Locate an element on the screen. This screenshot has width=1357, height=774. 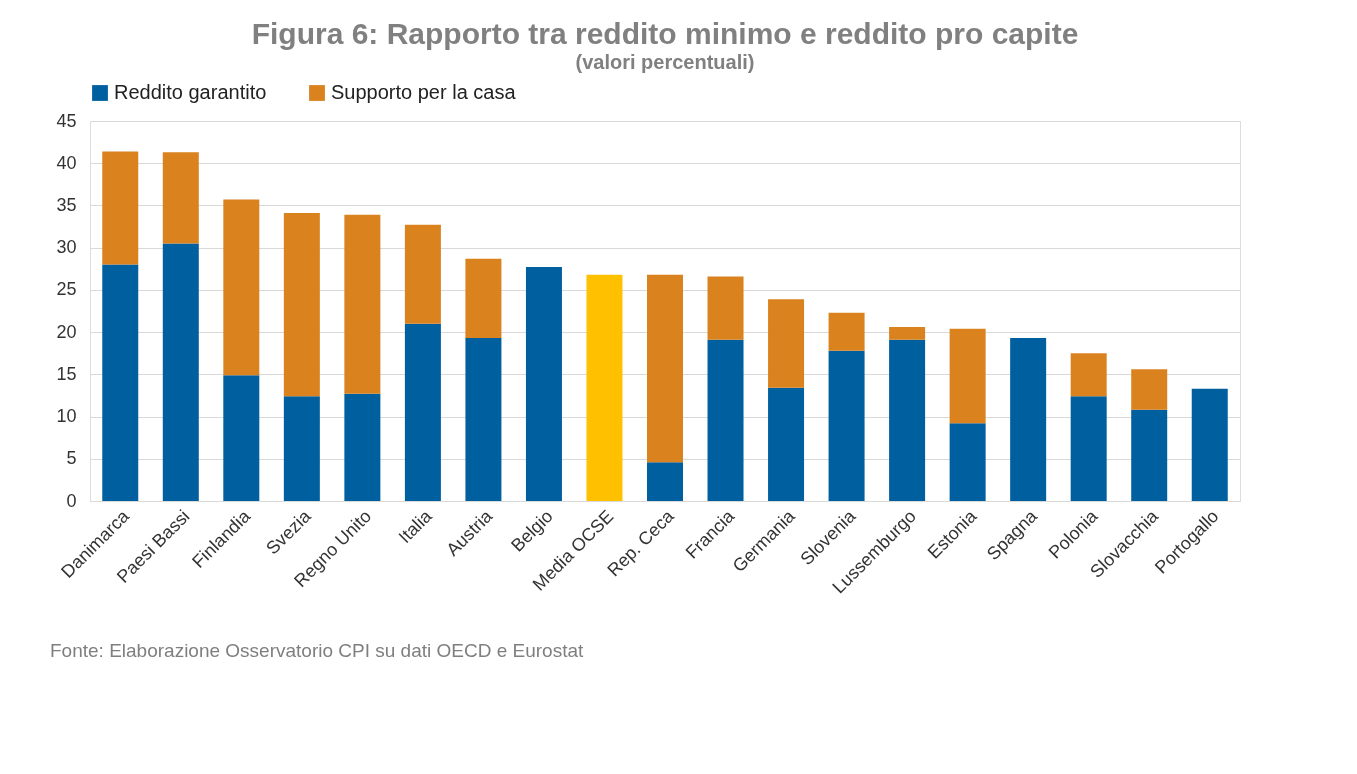
y-tick-label: 5 is located at coordinates (71, 458).